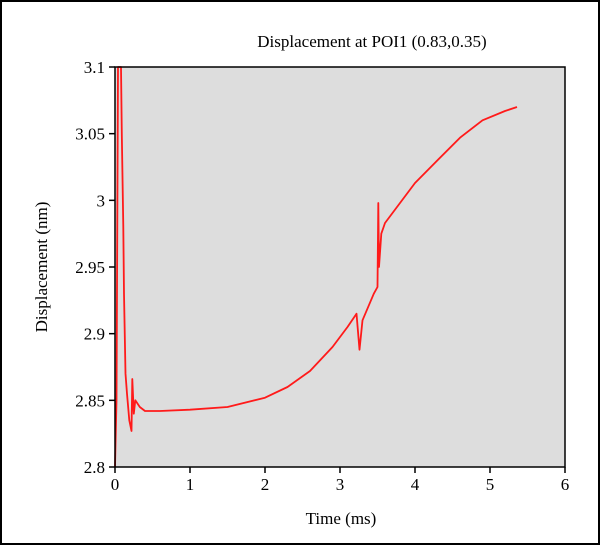  Describe the element at coordinates (340, 484) in the screenshot. I see `x-tick-label: 3` at that location.